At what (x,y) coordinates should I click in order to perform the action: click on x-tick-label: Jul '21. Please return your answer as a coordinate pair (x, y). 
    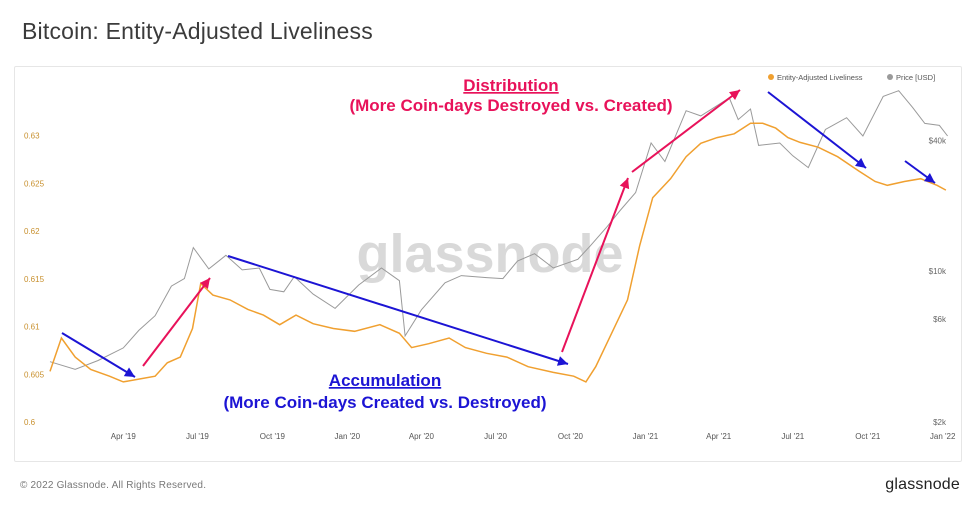
    Looking at the image, I should click on (792, 436).